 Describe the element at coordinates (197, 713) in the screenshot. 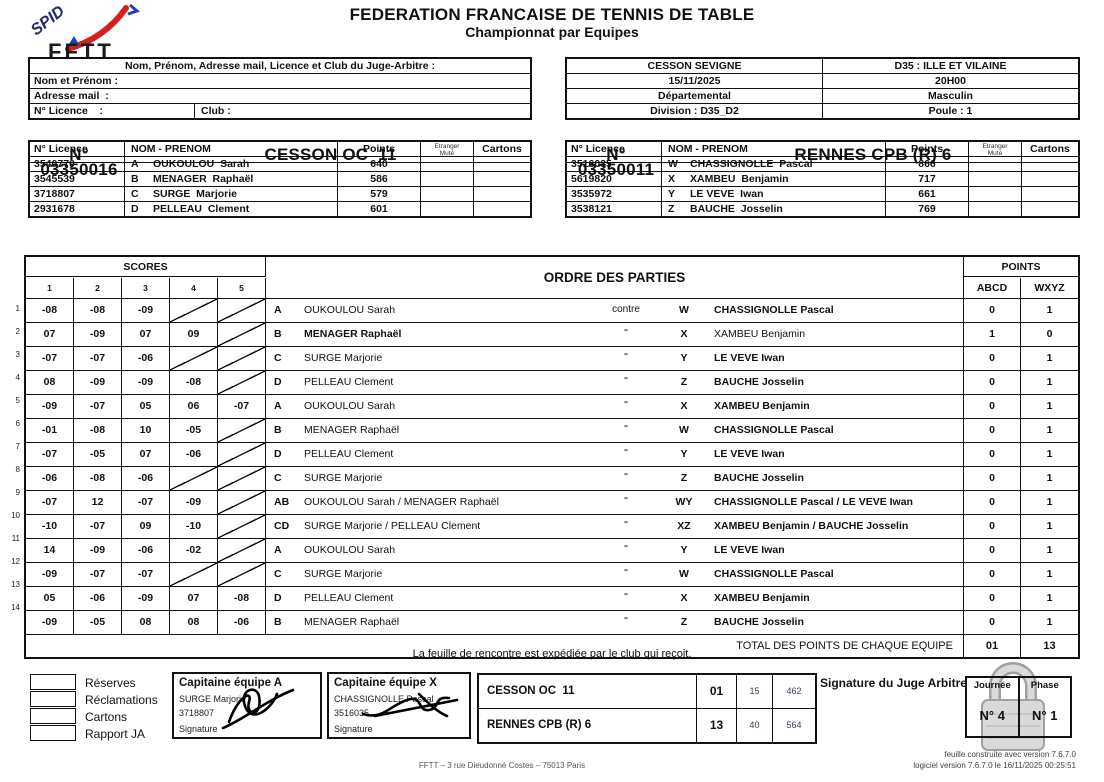

I see `captain-a-licence: 3718807` at that location.